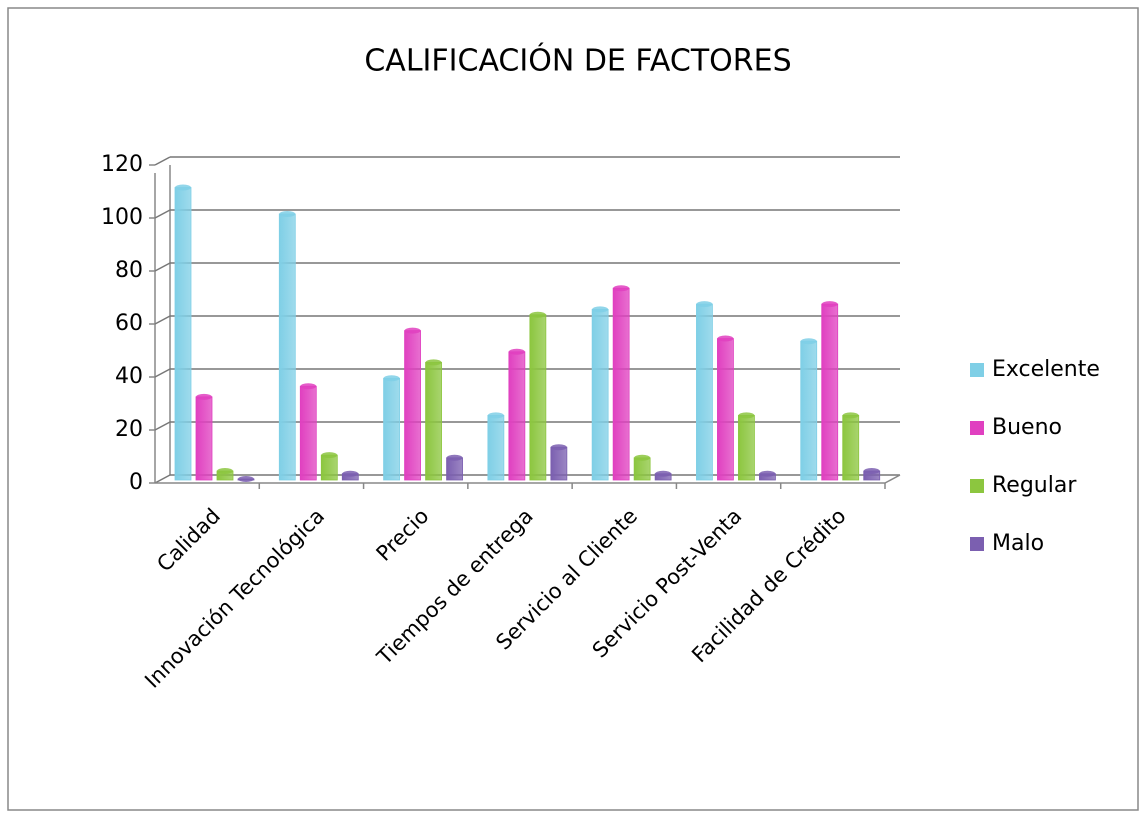 The width and height of the screenshot is (1146, 818). What do you see at coordinates (129, 270) in the screenshot?
I see `y-tick-label: 80` at bounding box center [129, 270].